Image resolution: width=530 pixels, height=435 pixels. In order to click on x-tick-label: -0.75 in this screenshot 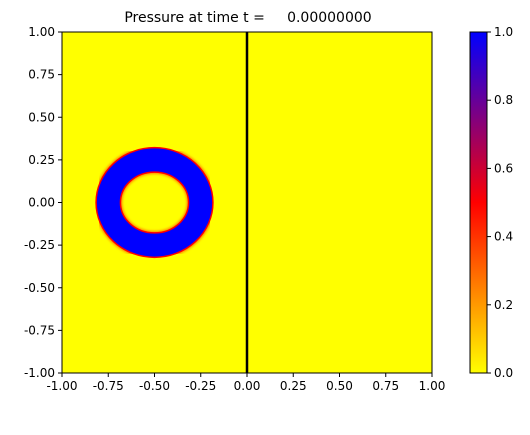, I will do `click(108, 386)`.